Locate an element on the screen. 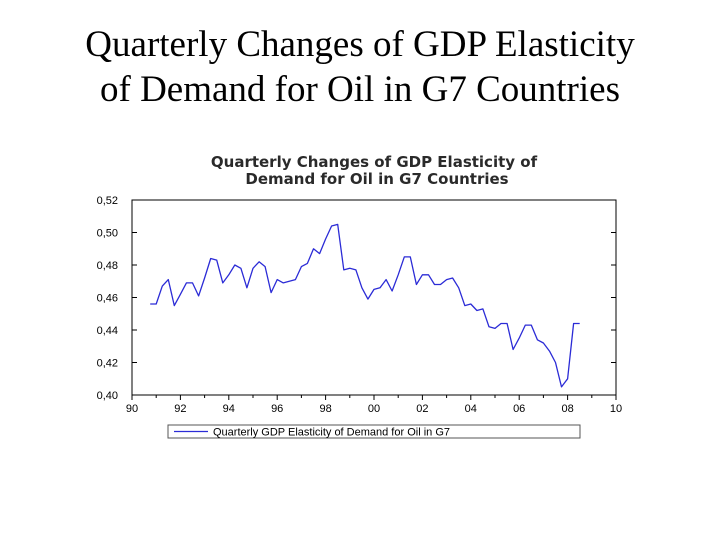 The height and width of the screenshot is (540, 720). chart-title-line-2: Demand for Oil in G7 Countries is located at coordinates (376, 179).